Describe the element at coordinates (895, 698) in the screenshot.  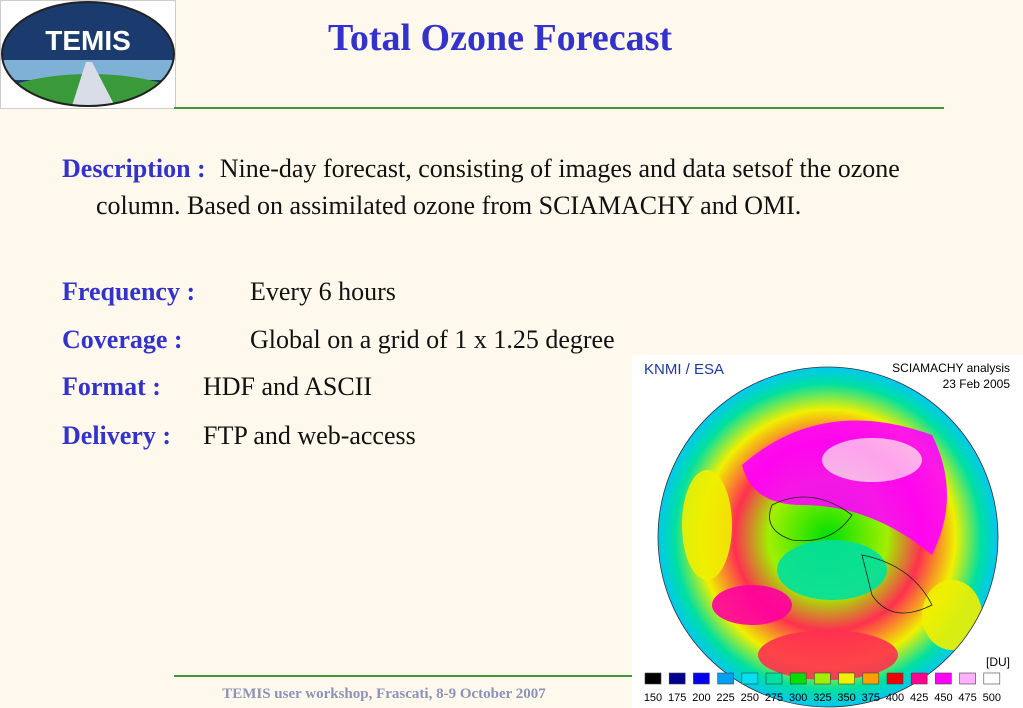
I see `scale-label: 400` at that location.